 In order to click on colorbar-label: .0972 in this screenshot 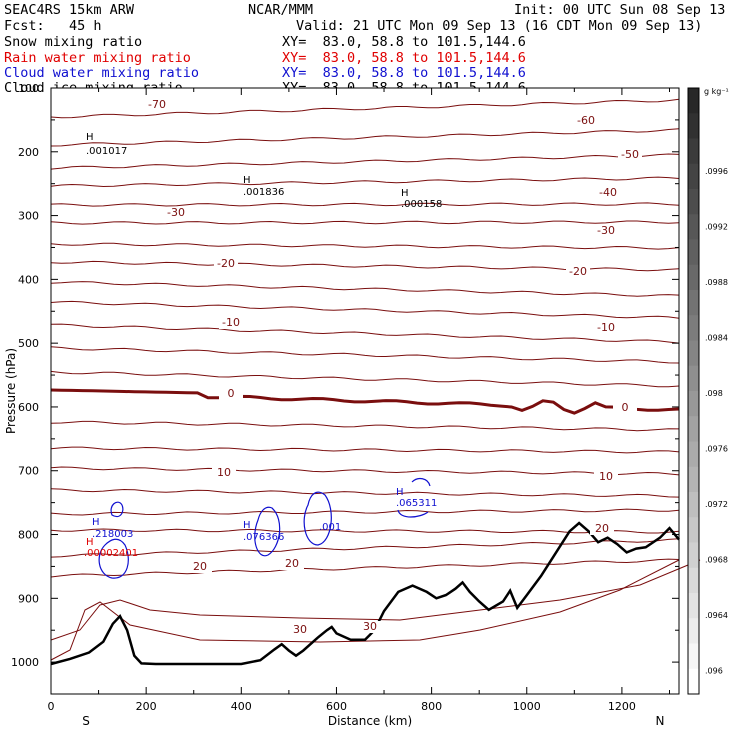, I will do `click(716, 504)`.